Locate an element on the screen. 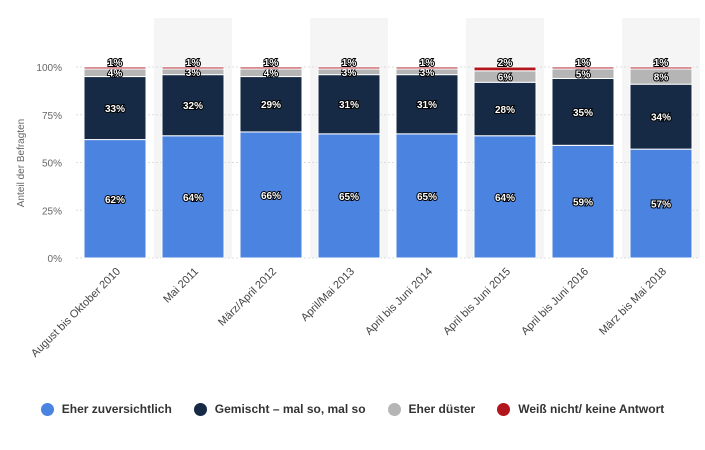 The image size is (705, 450). y-tick-label: 75% is located at coordinates (52, 116).